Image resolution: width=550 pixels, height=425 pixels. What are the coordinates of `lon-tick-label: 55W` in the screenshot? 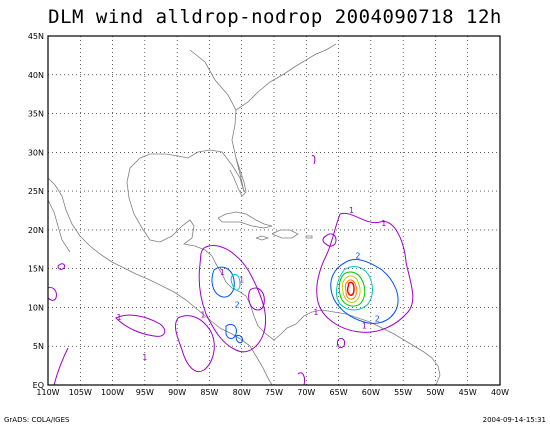 It's located at (403, 392).